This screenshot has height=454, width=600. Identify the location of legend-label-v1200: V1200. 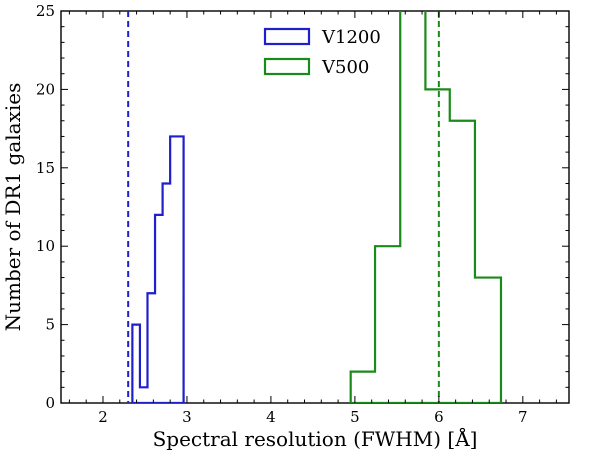
(351, 37).